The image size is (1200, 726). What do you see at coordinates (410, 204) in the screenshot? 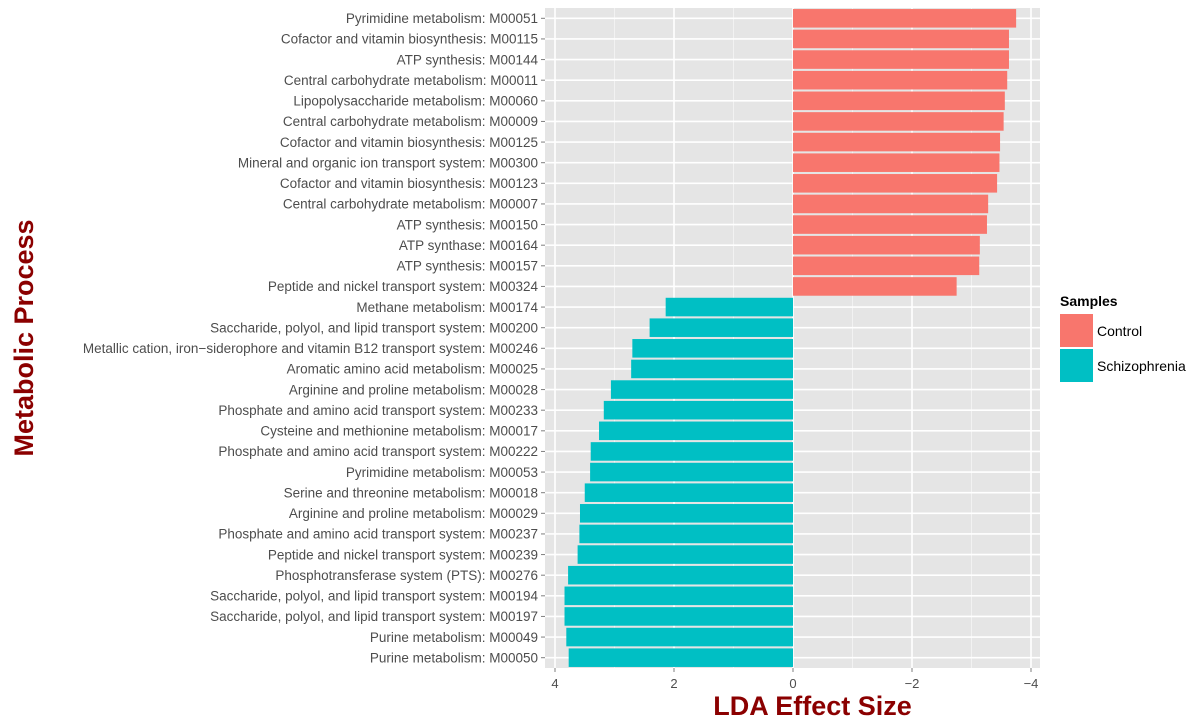
I see `category-label: Central carbohydrate metabolism: M00007` at bounding box center [410, 204].